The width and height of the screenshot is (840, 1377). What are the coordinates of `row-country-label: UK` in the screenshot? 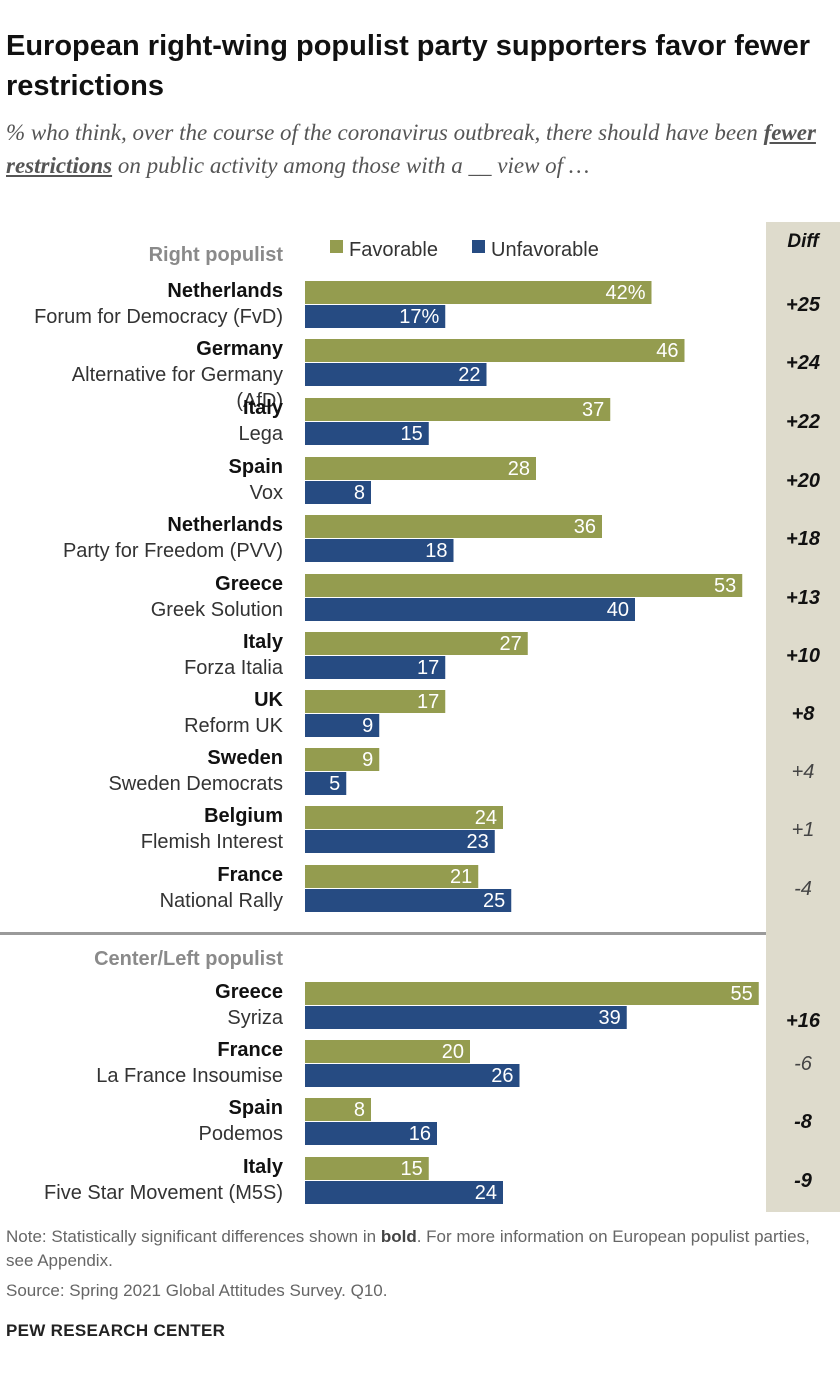 It's located at (268, 700).